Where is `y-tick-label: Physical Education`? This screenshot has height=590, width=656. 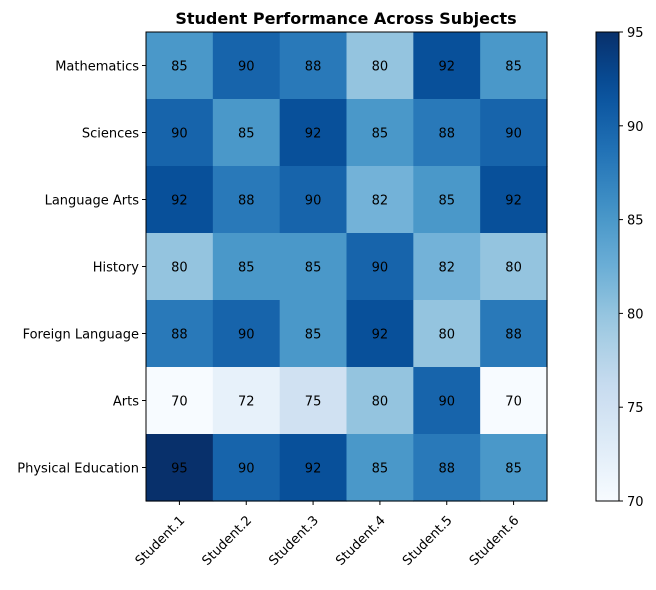
y-tick-label: Physical Education is located at coordinates (78, 469).